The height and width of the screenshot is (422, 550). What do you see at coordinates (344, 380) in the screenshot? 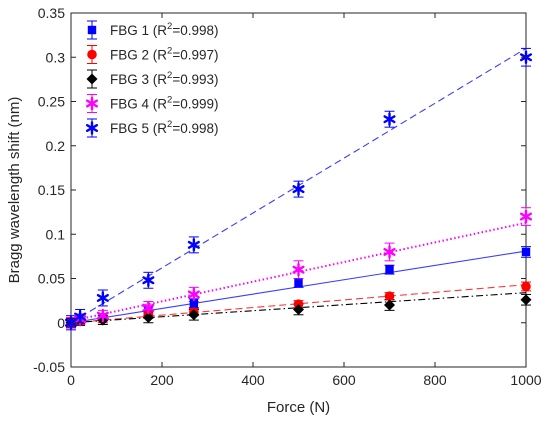
I see `x-tick-label: 600` at bounding box center [344, 380].